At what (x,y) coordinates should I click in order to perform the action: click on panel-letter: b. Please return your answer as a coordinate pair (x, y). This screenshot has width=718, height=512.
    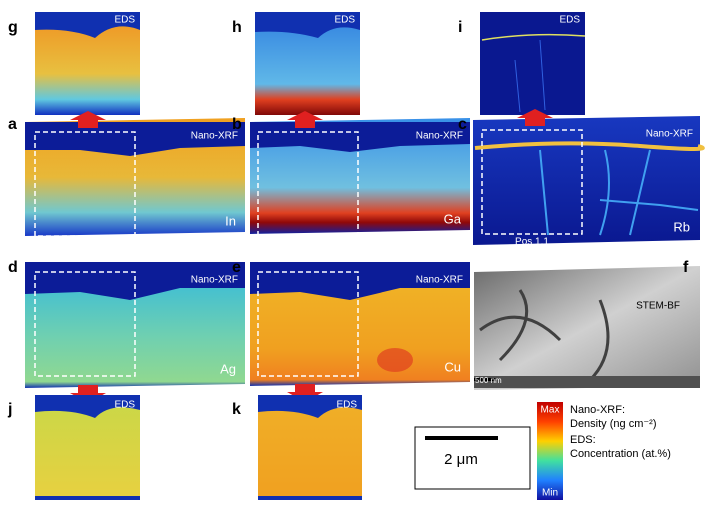
    Looking at the image, I should click on (237, 124).